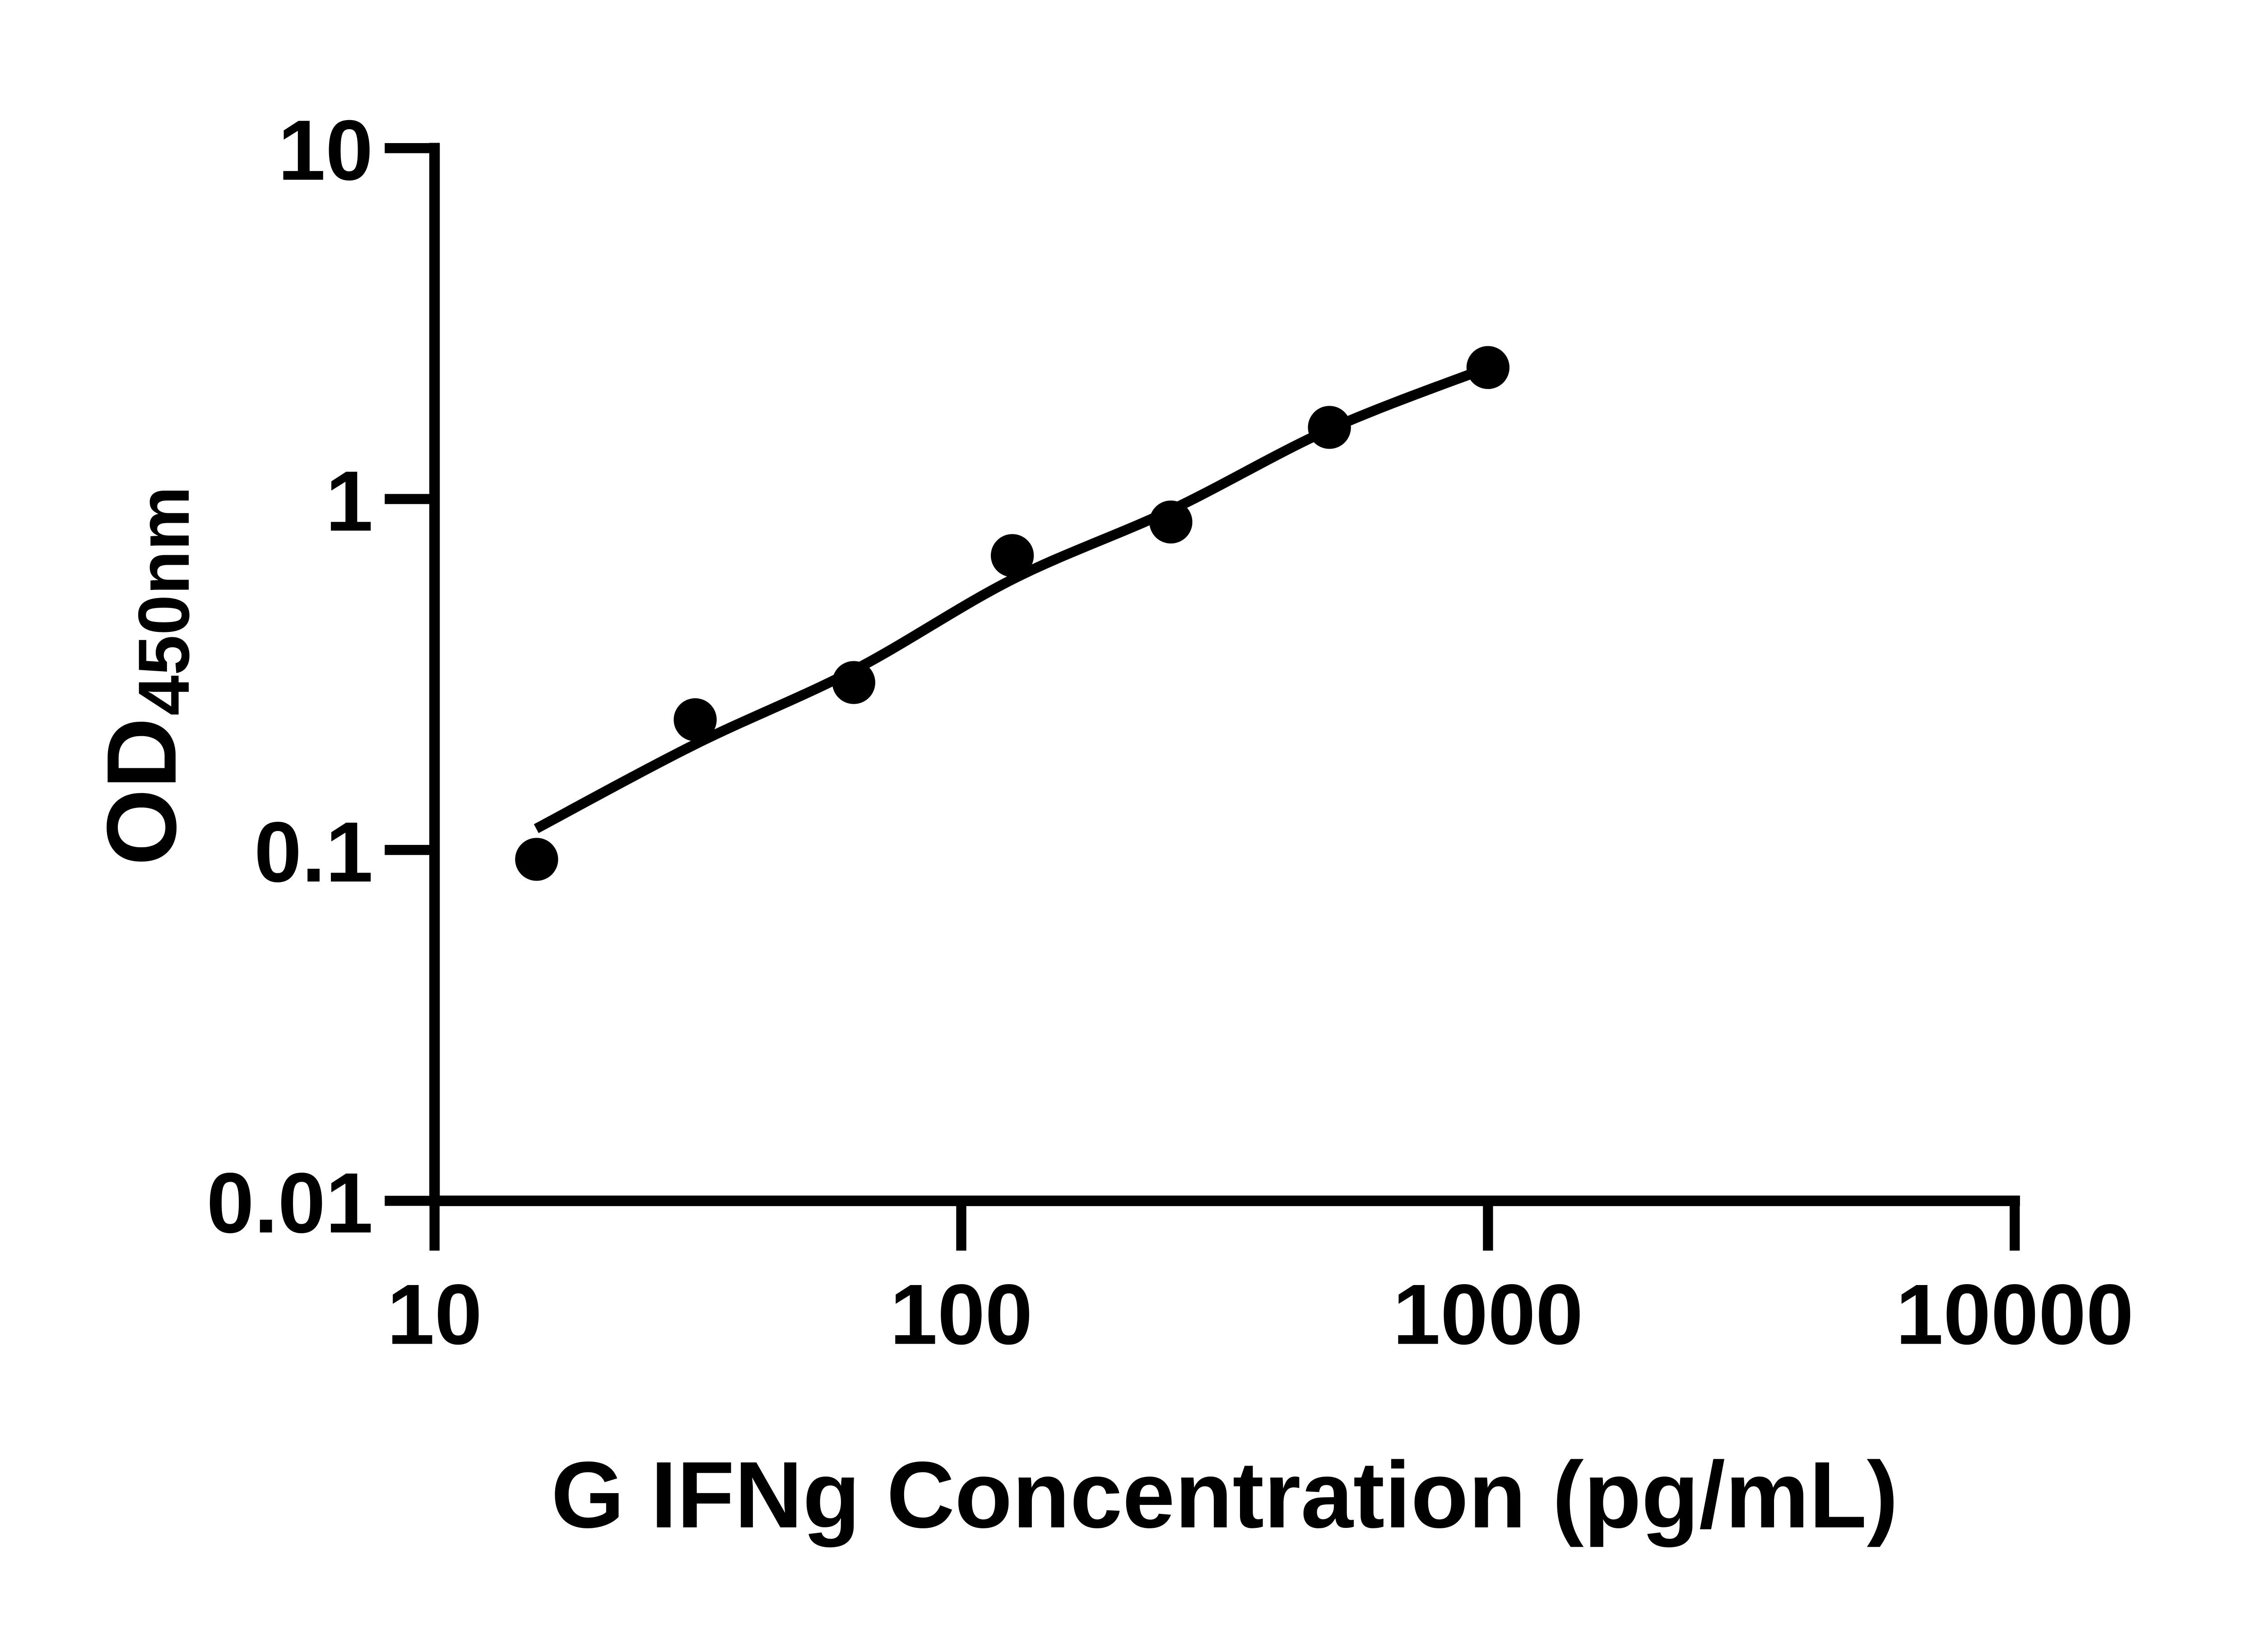 This screenshot has width=2257, height=1652. What do you see at coordinates (314, 852) in the screenshot?
I see `y-tick-label: 0.1` at bounding box center [314, 852].